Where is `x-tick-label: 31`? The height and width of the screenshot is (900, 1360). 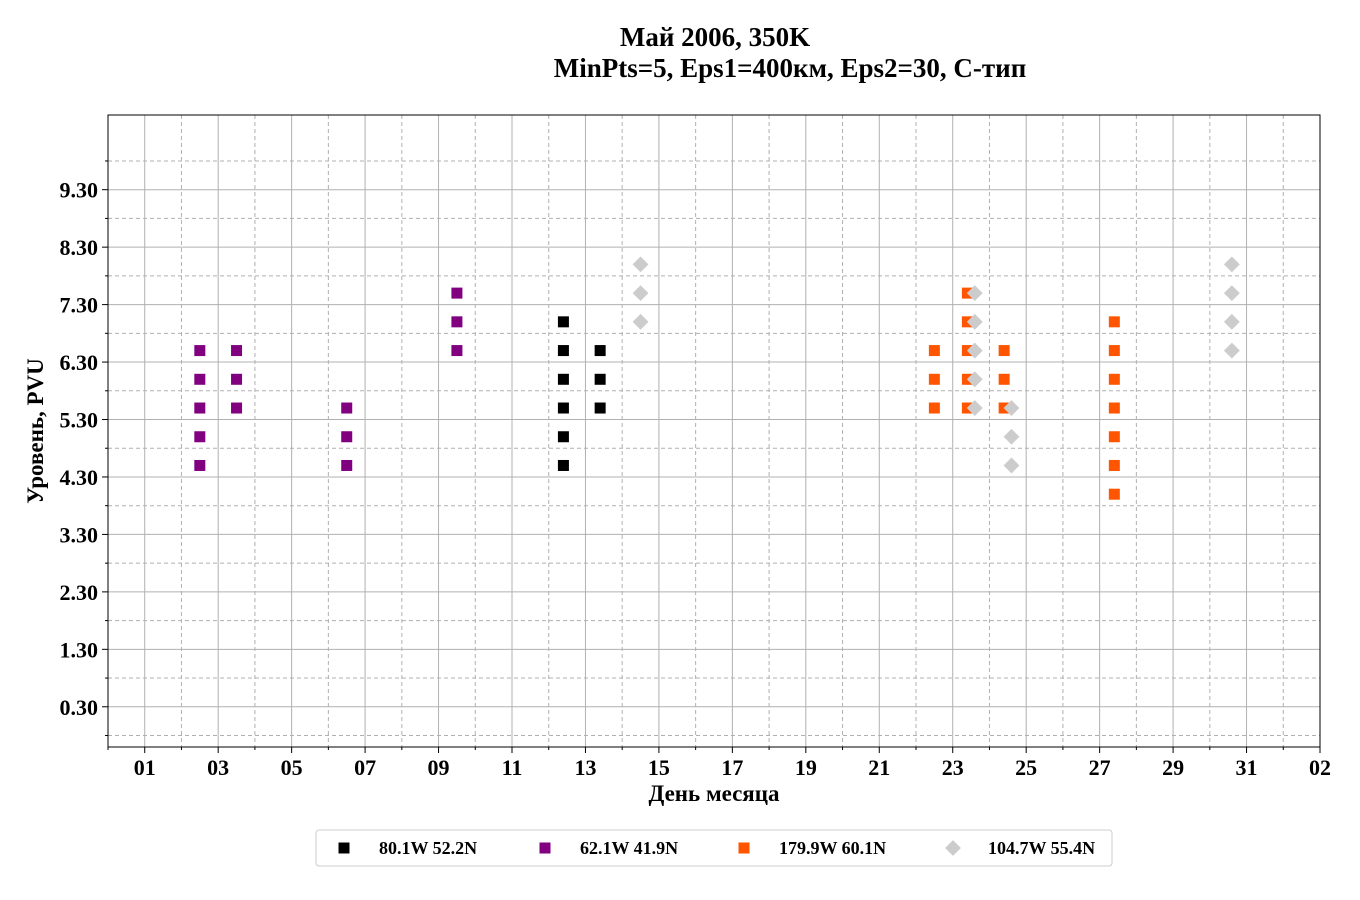 x-tick-label: 31 is located at coordinates (1247, 767).